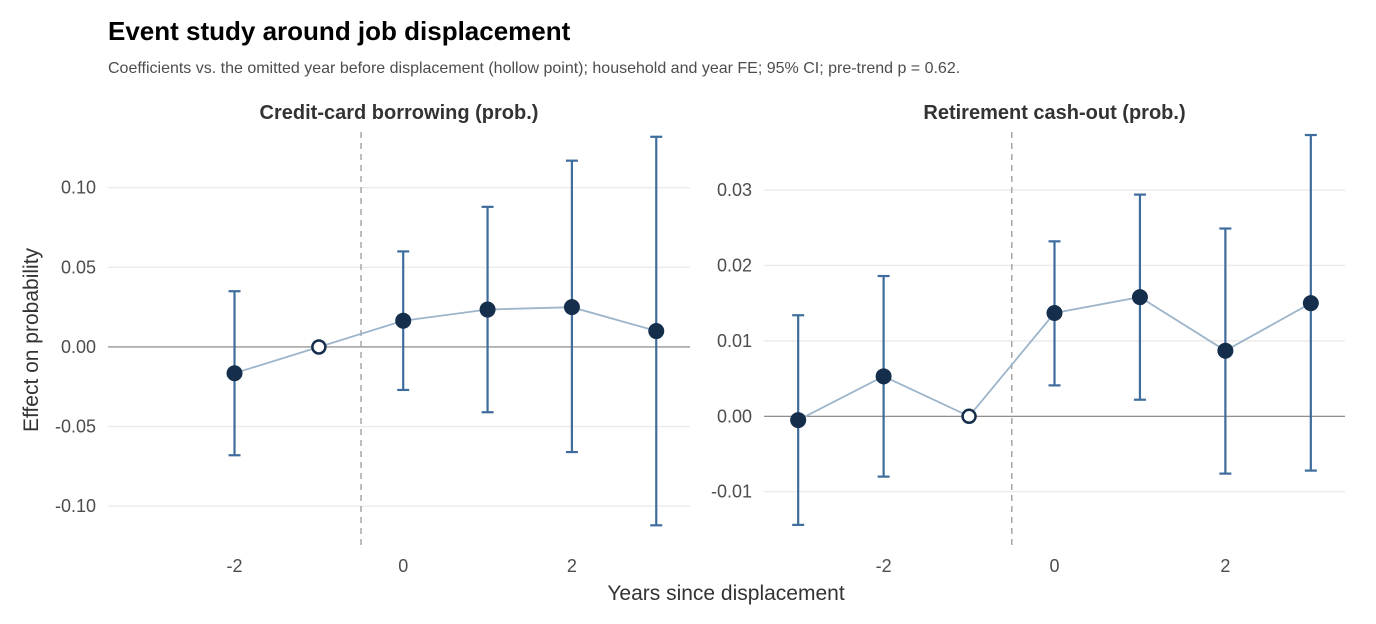  Describe the element at coordinates (731, 492) in the screenshot. I see `y-tick-label: -0.01` at that location.